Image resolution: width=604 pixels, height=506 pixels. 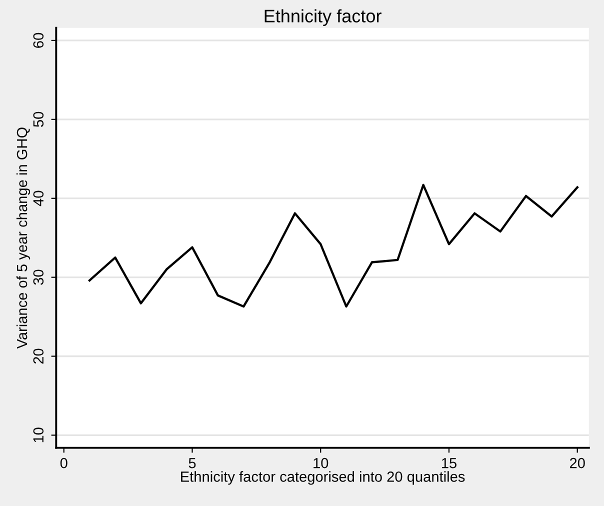 I want to click on x-tick-label: 0, so click(x=64, y=463).